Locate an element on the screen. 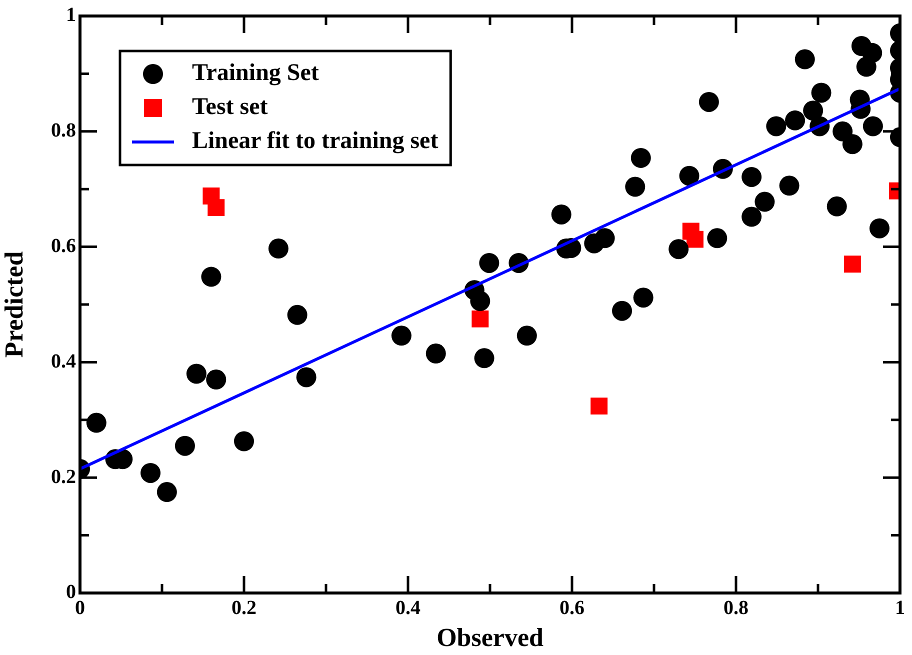 This screenshot has height=655, width=912. x-tick-label: 0.2 is located at coordinates (244, 608).